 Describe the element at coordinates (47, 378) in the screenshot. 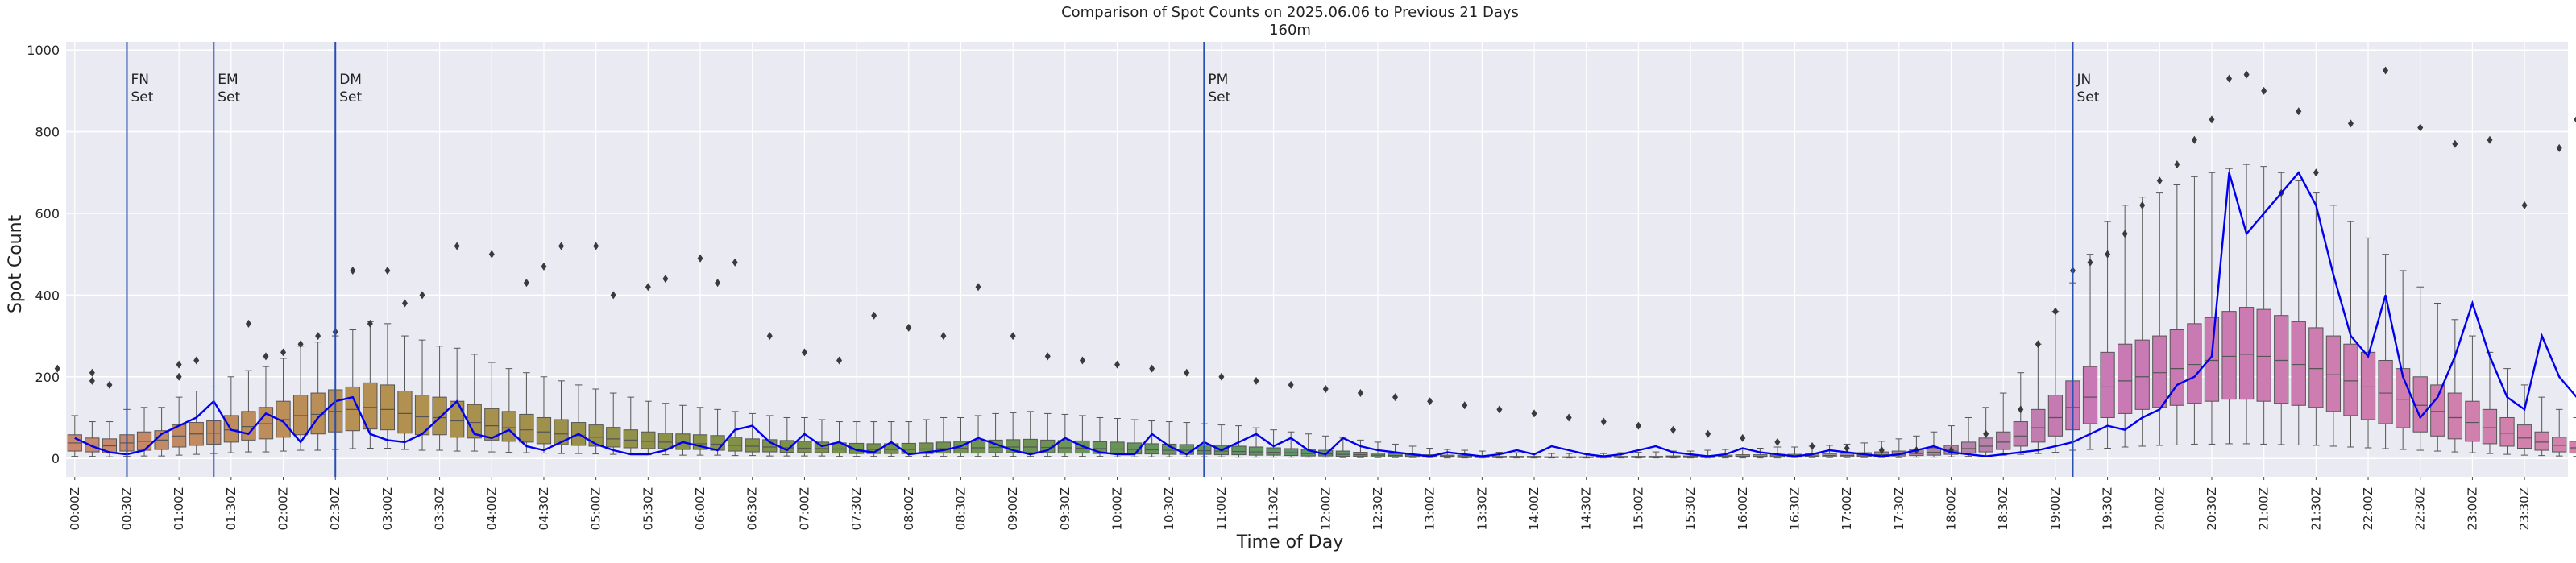

I see `y-tick-label: 200` at that location.